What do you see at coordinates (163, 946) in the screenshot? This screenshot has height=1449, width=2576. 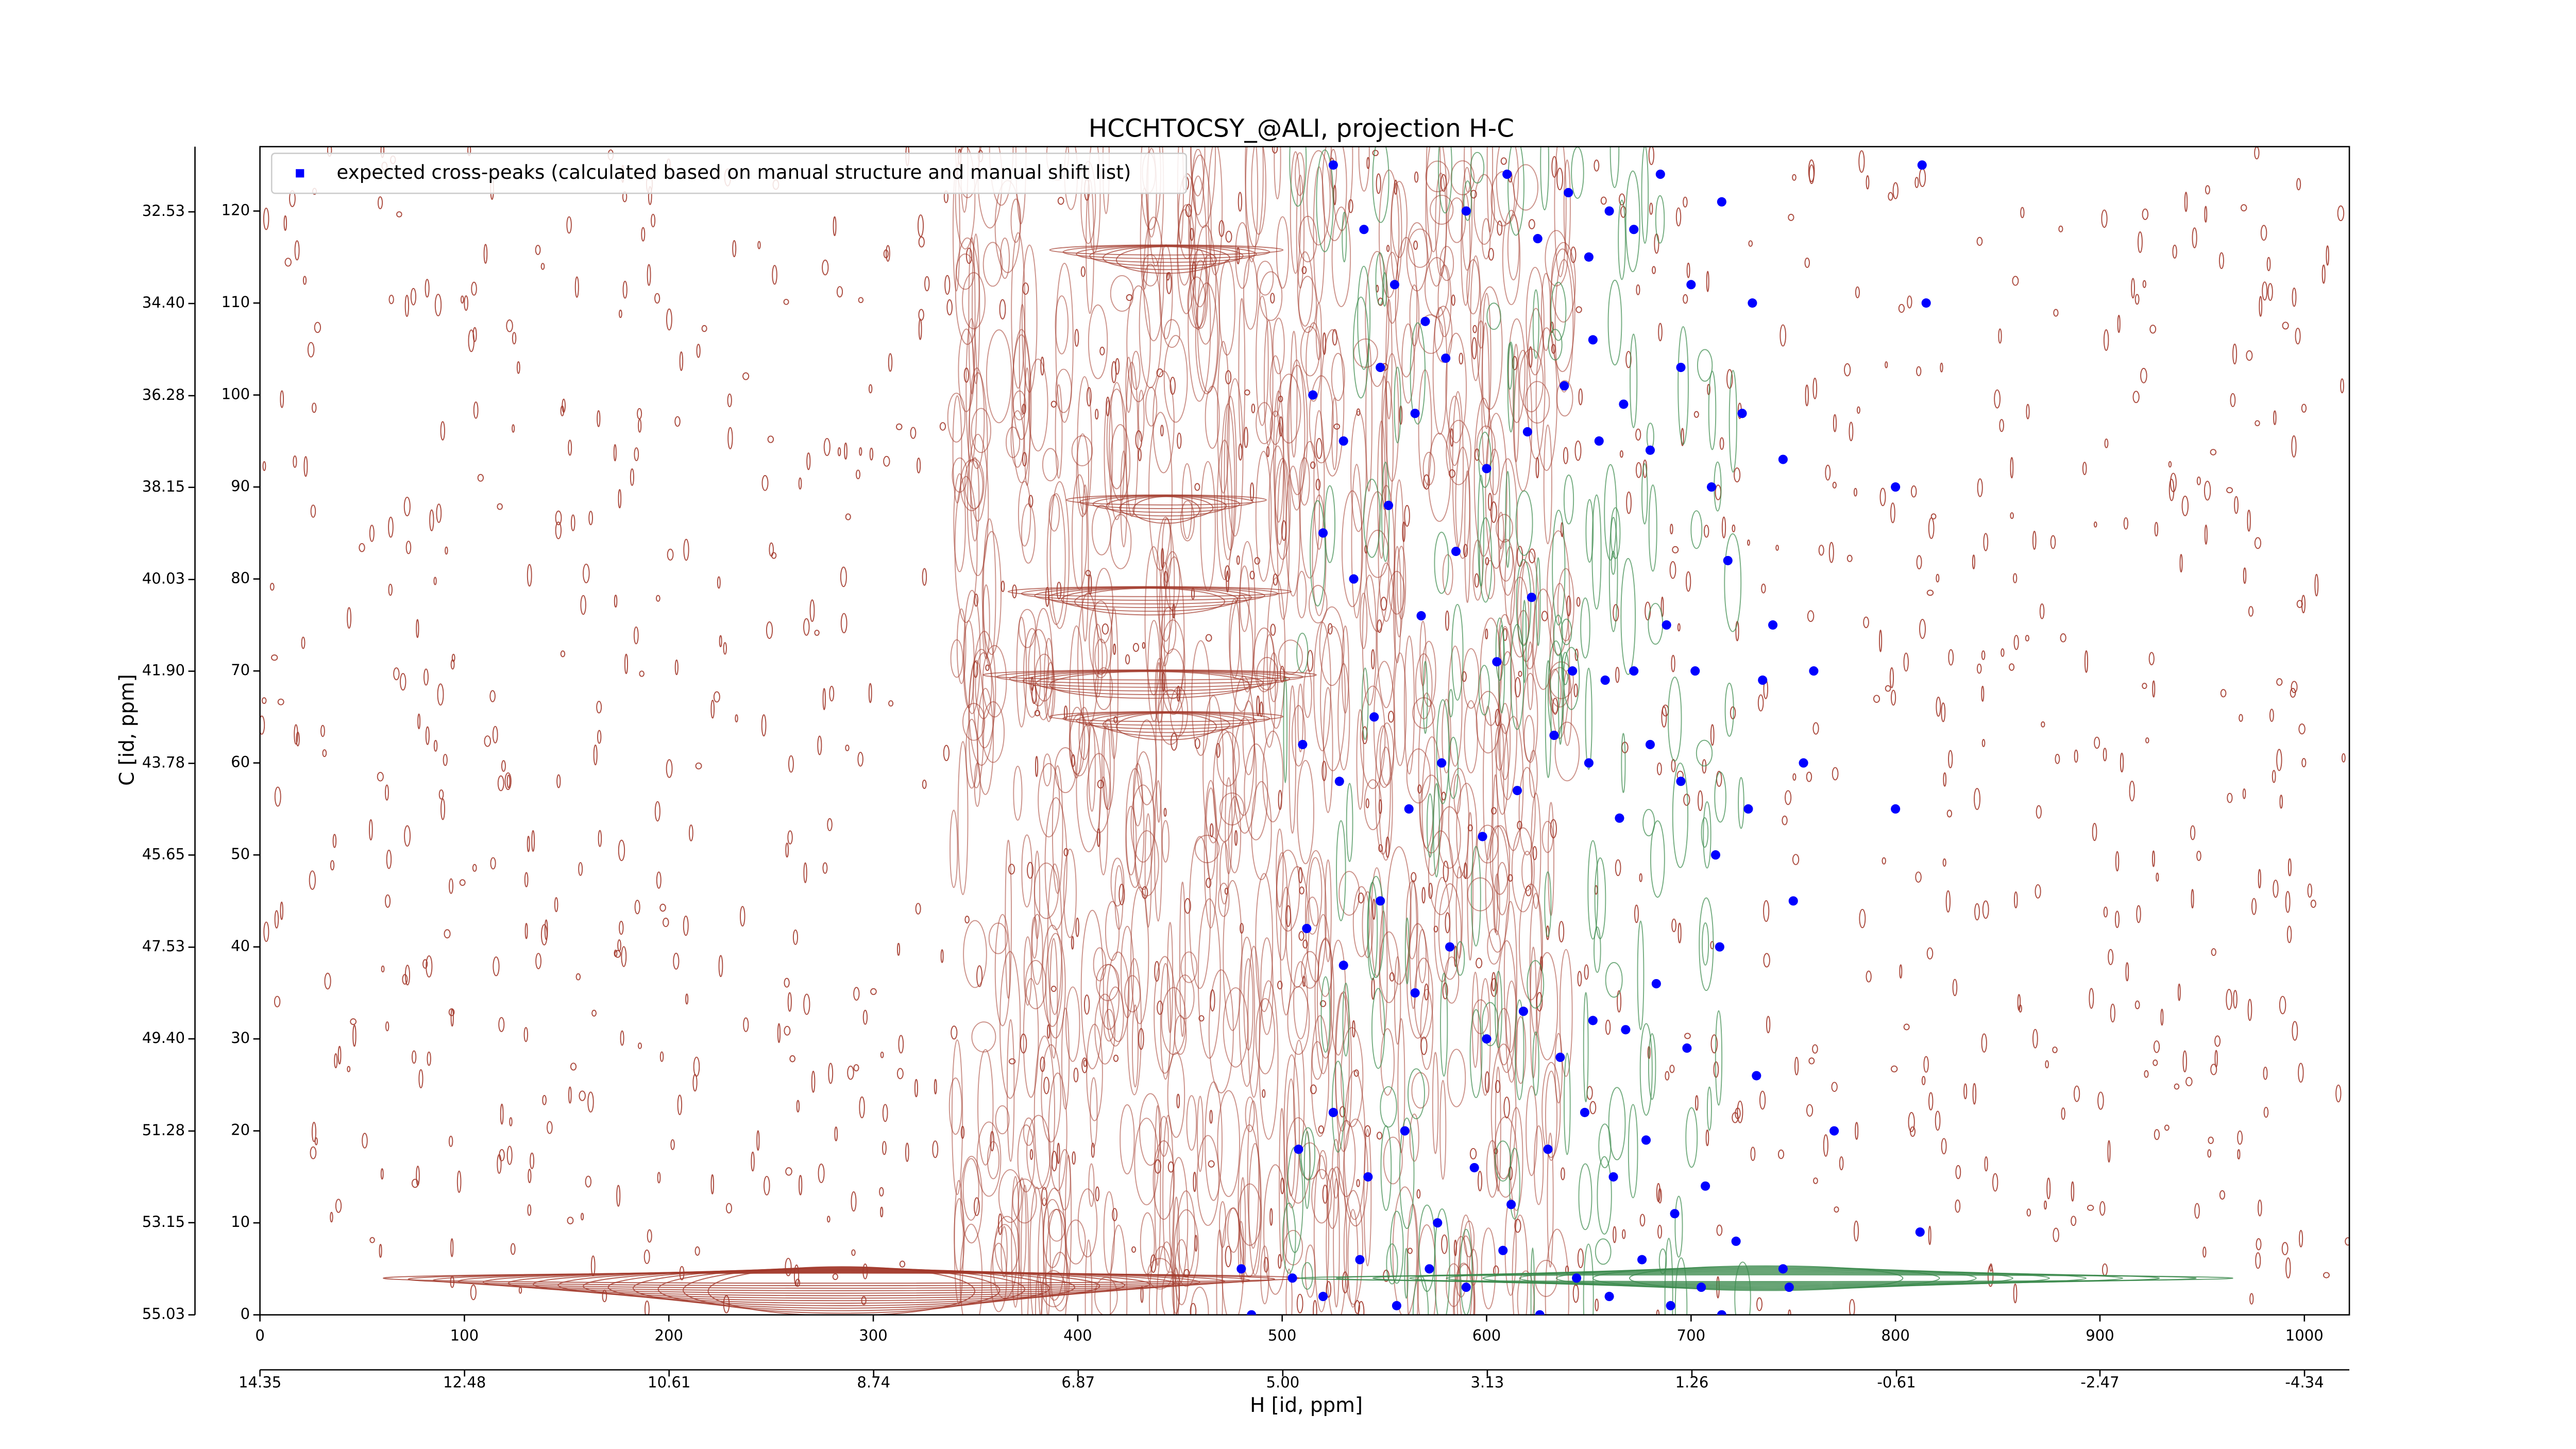 I see `y2-tick-label: 47.53` at bounding box center [163, 946].